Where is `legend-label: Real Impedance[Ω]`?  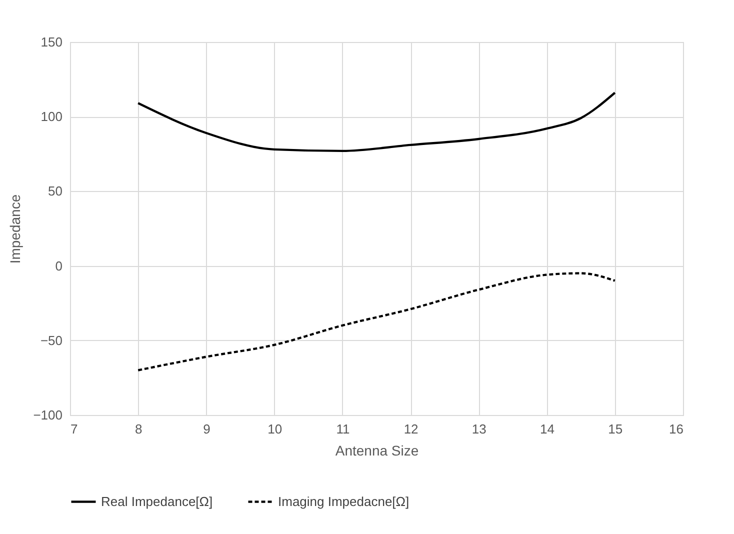 legend-label: Real Impedance[Ω] is located at coordinates (157, 501).